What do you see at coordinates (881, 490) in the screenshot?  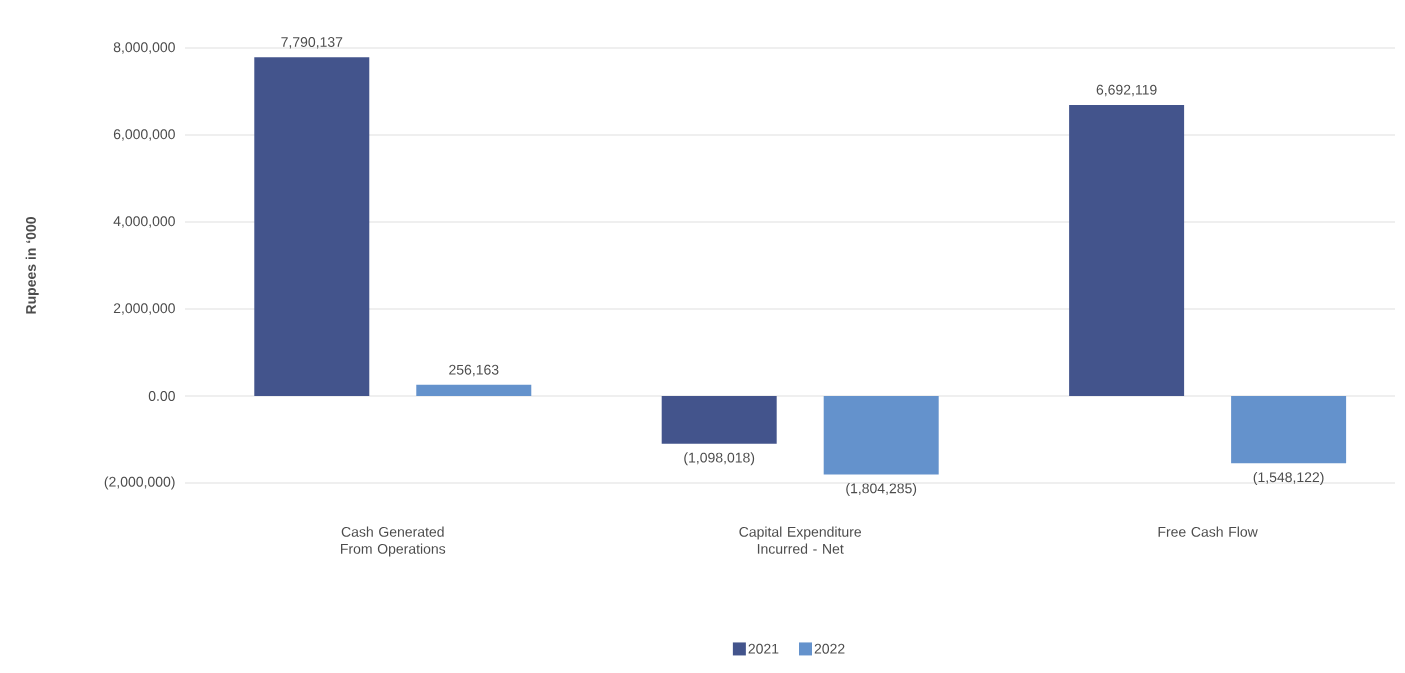 I see `data-label: (1,804,285)` at bounding box center [881, 490].